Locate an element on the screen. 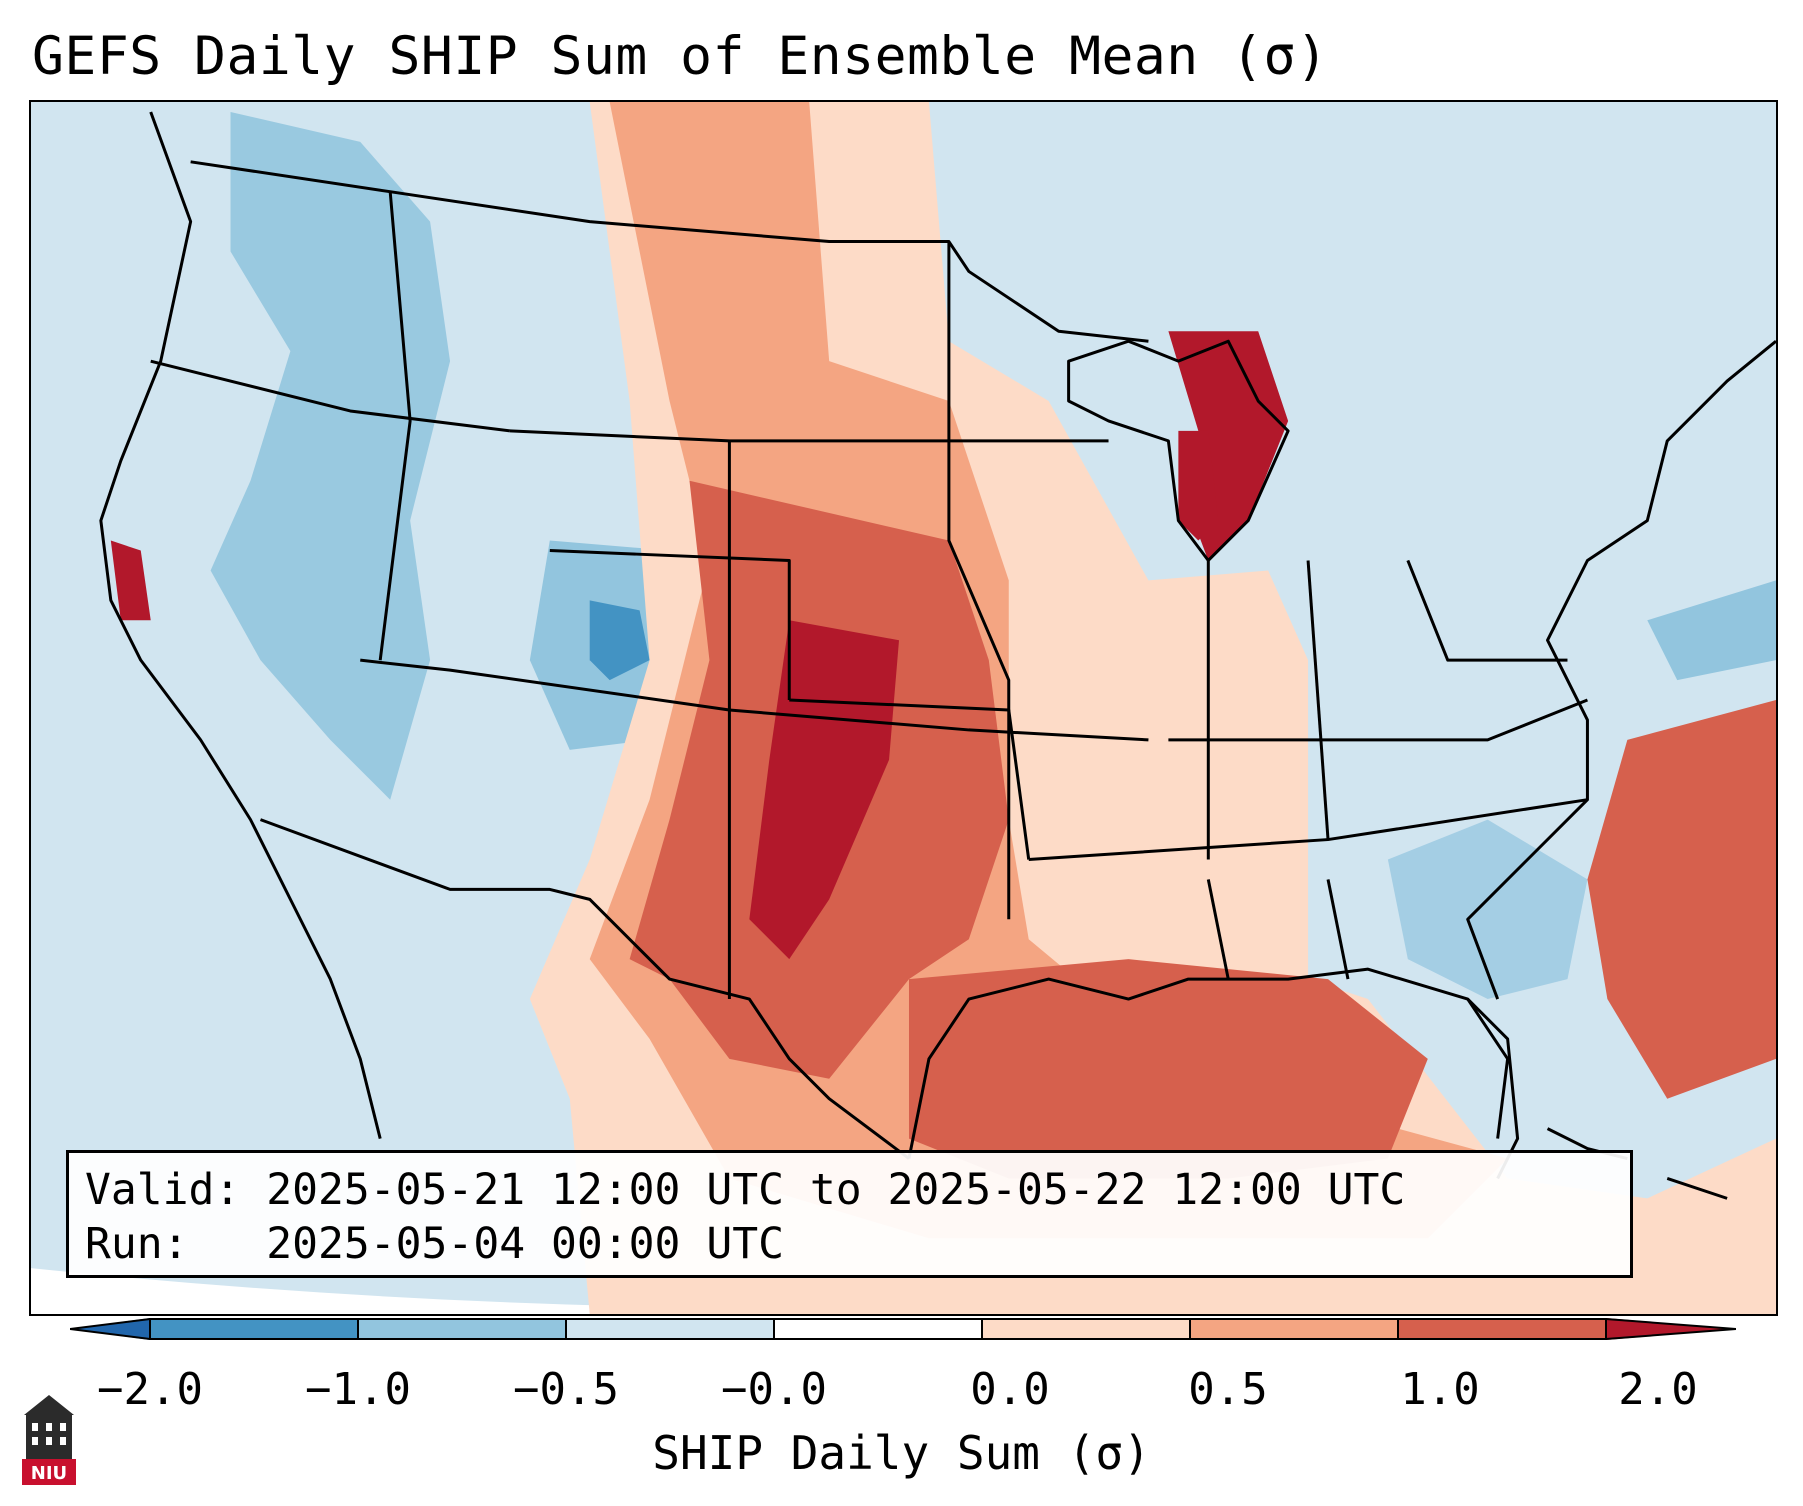 Image resolution: width=1803 pixels, height=1506 pixels. colorbar-extend-max is located at coordinates (1671, 1329).